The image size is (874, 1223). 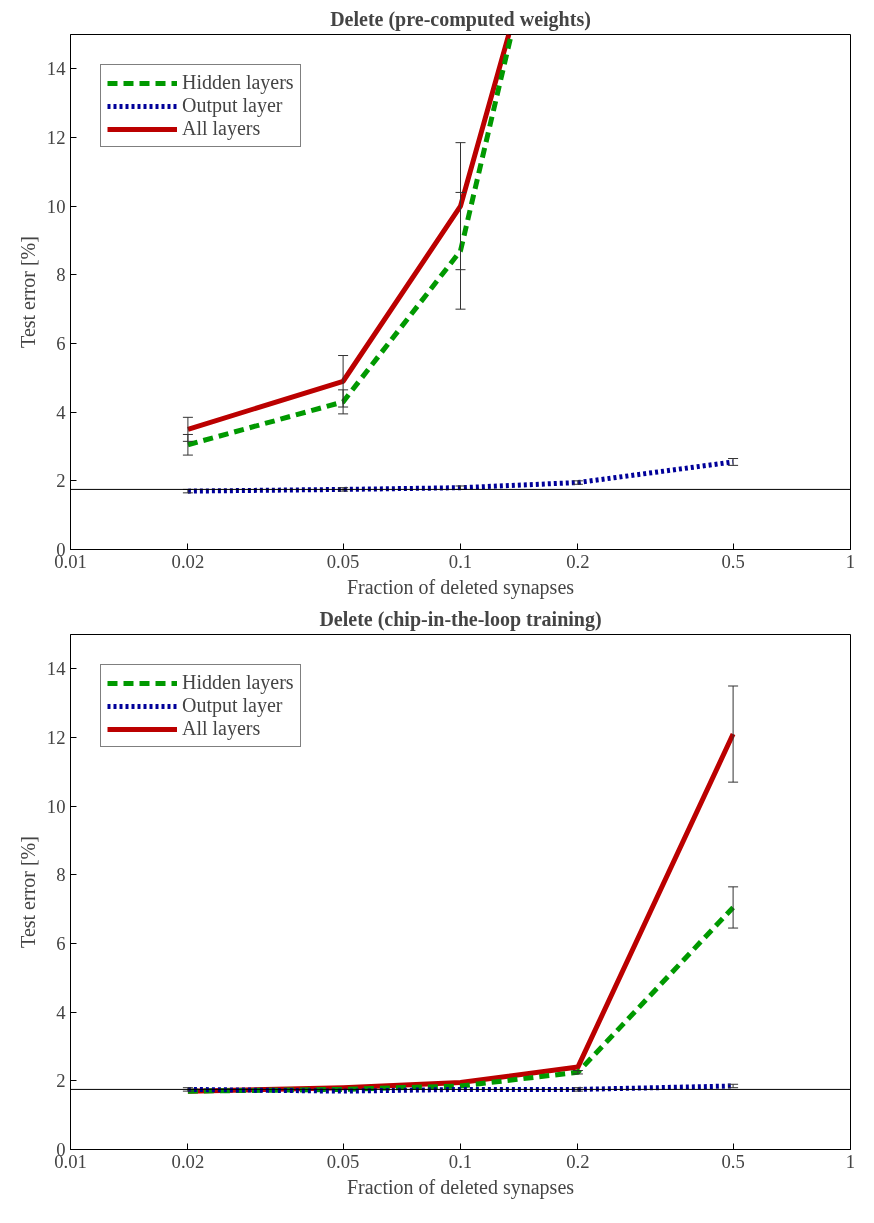 I want to click on chart-title: Delete (pre-computed weights), so click(x=460, y=19).